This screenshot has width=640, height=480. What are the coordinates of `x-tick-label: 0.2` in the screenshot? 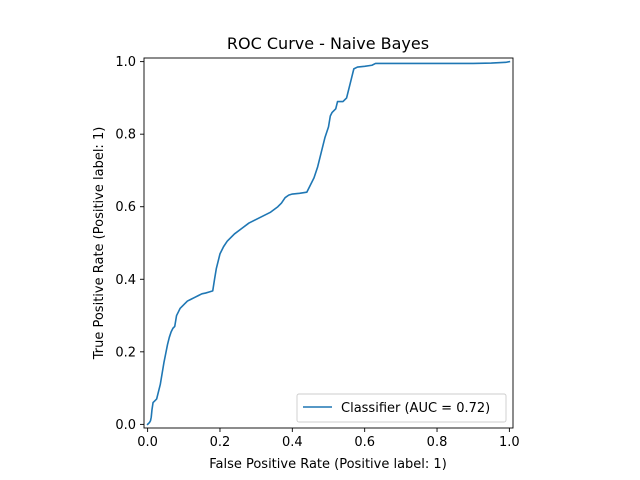 It's located at (220, 442).